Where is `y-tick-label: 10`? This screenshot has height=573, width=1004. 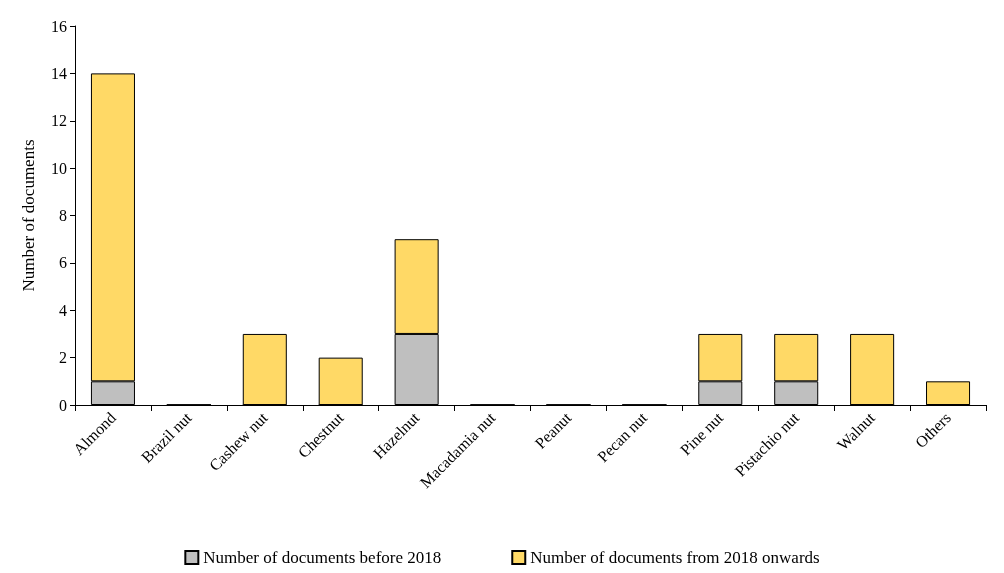 y-tick-label: 10 is located at coordinates (59, 168).